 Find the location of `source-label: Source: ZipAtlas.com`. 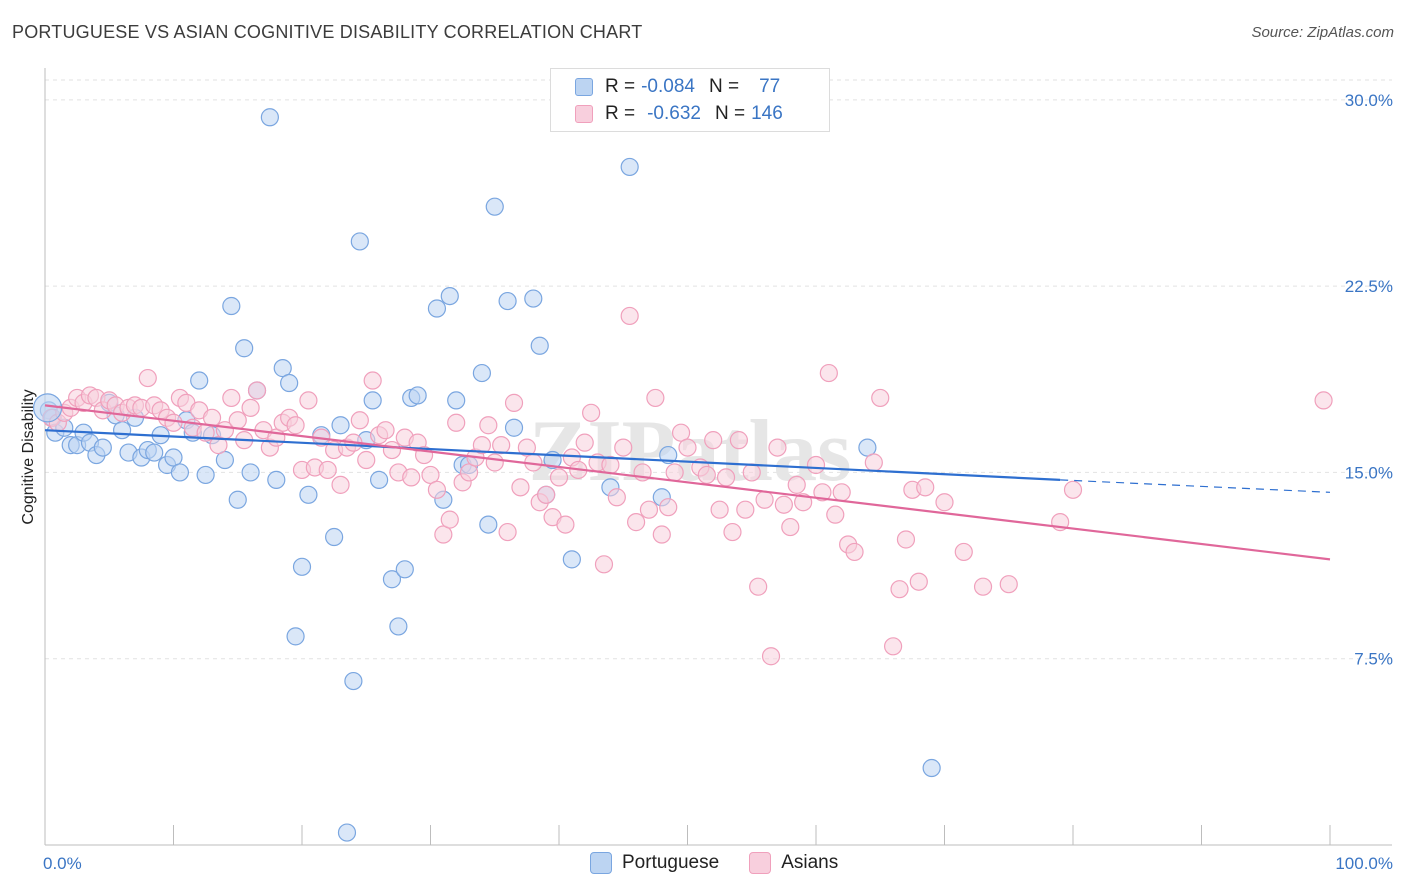

source-label: Source: ZipAtlas.com is located at coordinates (1322, 32).